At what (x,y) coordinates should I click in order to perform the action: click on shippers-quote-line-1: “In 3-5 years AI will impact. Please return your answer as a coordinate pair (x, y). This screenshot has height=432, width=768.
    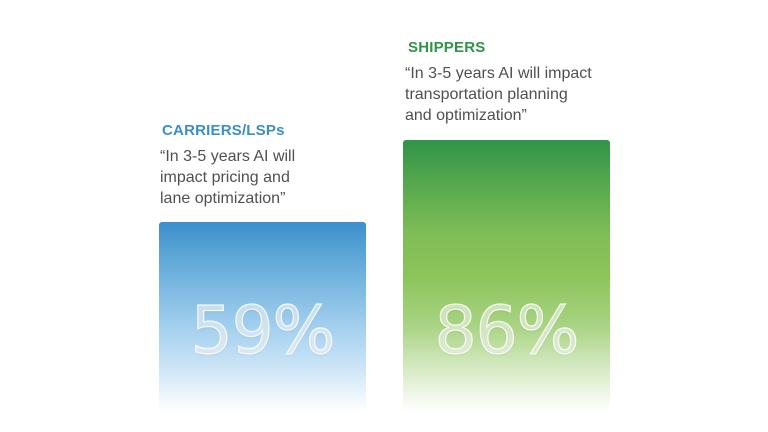
    Looking at the image, I should click on (498, 73).